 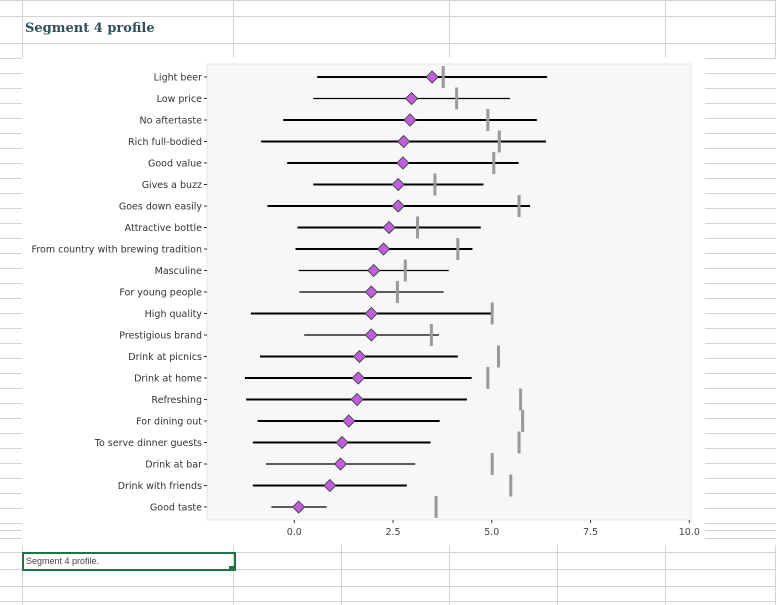 What do you see at coordinates (689, 532) in the screenshot?
I see `x-tick-label: 10.0` at bounding box center [689, 532].